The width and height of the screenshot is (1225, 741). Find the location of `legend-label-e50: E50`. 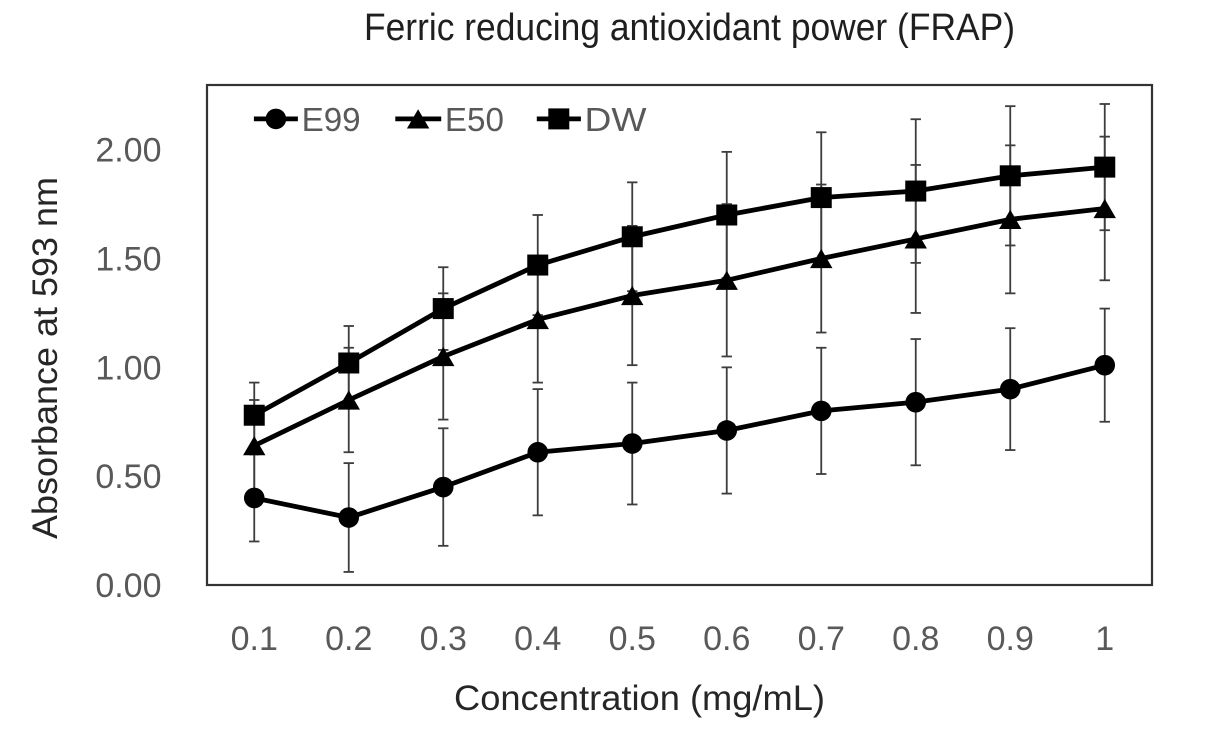

legend-label-e50: E50 is located at coordinates (474, 119).